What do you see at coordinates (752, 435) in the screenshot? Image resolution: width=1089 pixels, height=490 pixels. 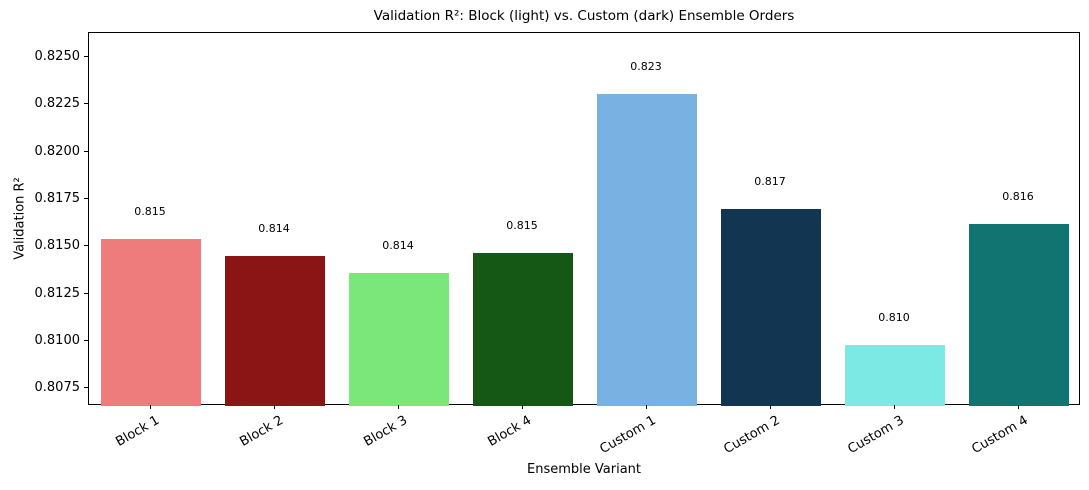 I see `x-tick-label-custom-2: Custom 2` at bounding box center [752, 435].